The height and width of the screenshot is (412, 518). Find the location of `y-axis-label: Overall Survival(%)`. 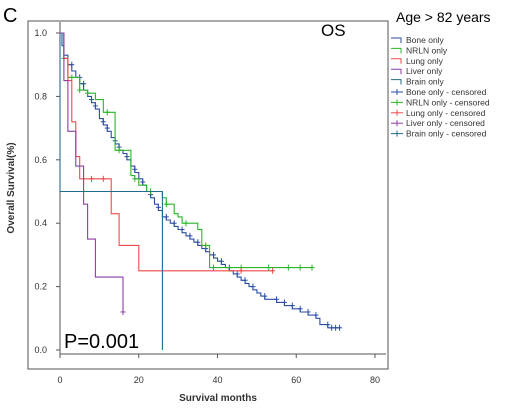

y-axis-label: Overall Survival(%) is located at coordinates (11, 187).